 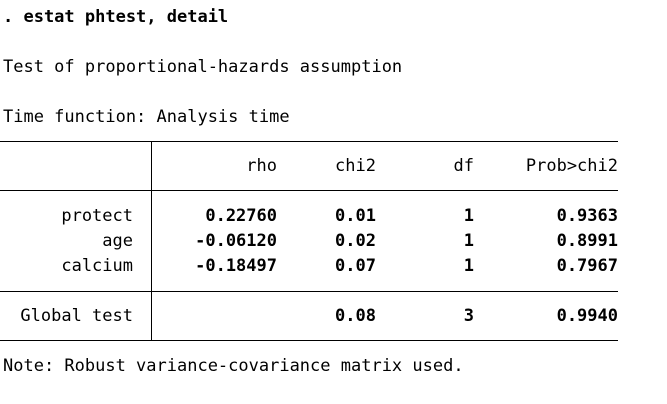 What do you see at coordinates (587, 316) in the screenshot?
I see `prob-value: 0.9940` at bounding box center [587, 316].